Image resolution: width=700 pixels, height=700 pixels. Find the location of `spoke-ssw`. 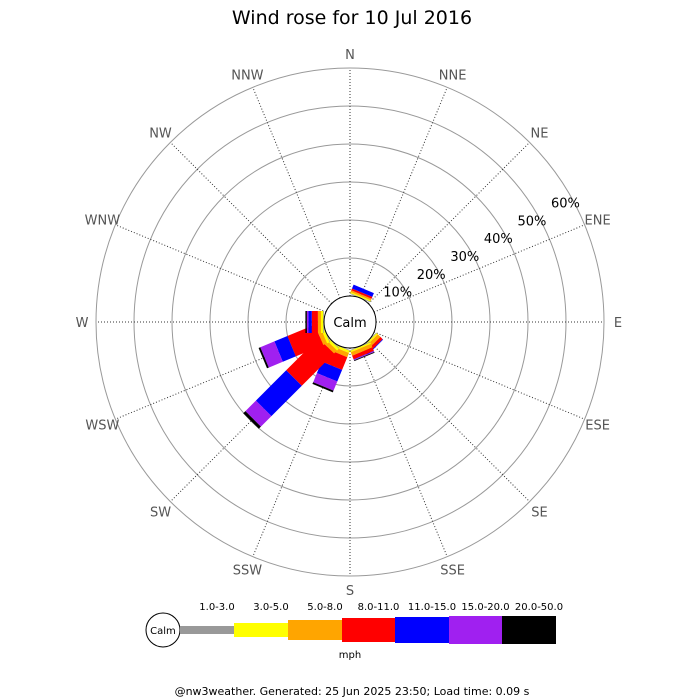

spoke-ssw is located at coordinates (296, 451).